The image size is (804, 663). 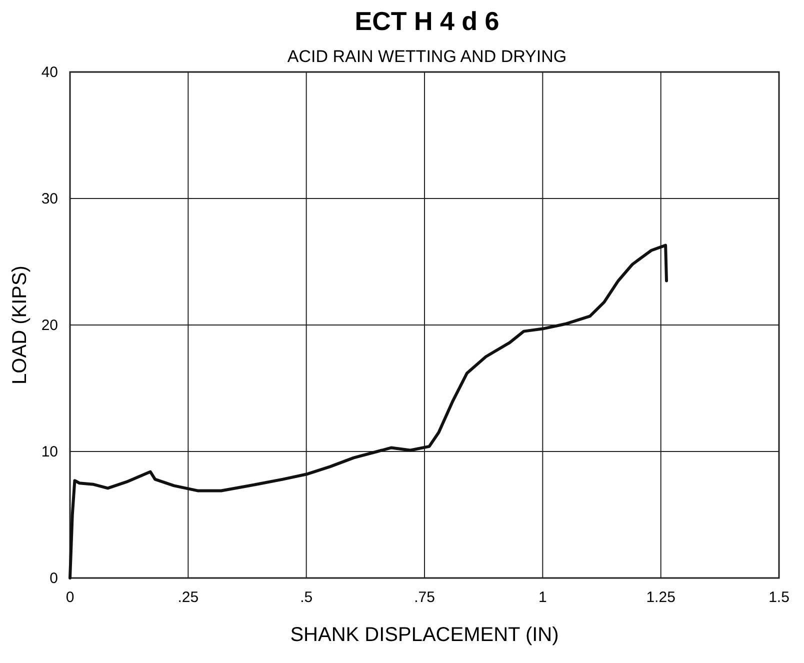 What do you see at coordinates (424, 597) in the screenshot?
I see `x-tick-label: .75` at bounding box center [424, 597].